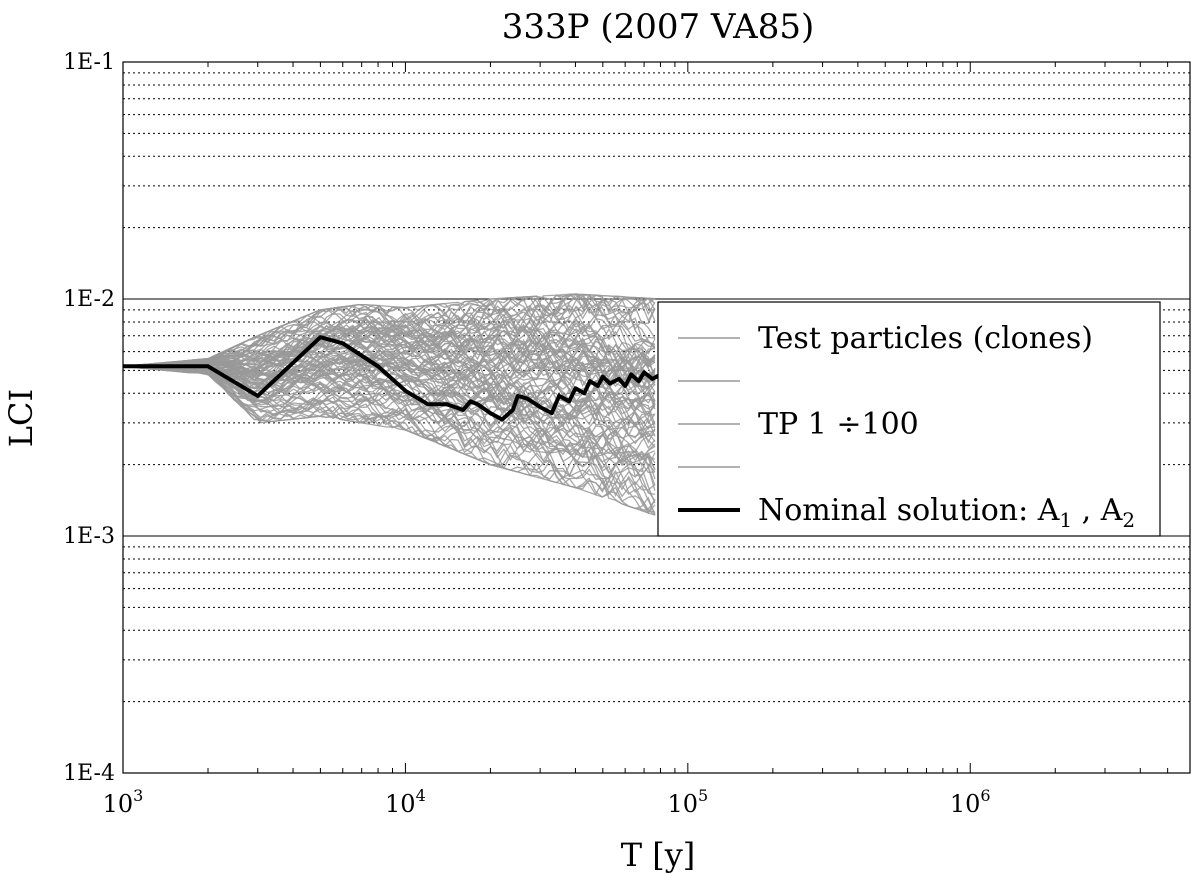 The image size is (1200, 881). I want to click on nominal-layer, so click(392, 378).